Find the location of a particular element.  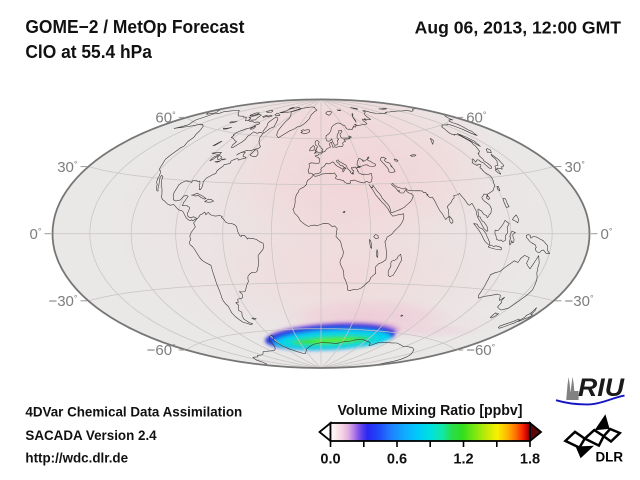

svg-text: Volume Mixing Ratio [ppbv] is located at coordinates (430, 410).